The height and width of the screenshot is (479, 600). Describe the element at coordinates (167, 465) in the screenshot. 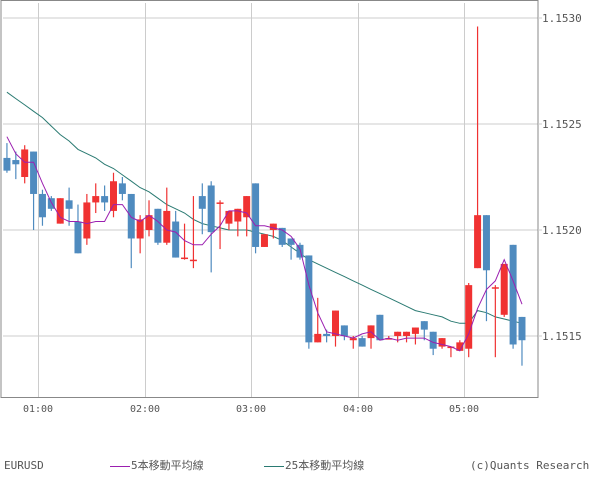

I see `ma5-label: 5本移動平均線` at that location.